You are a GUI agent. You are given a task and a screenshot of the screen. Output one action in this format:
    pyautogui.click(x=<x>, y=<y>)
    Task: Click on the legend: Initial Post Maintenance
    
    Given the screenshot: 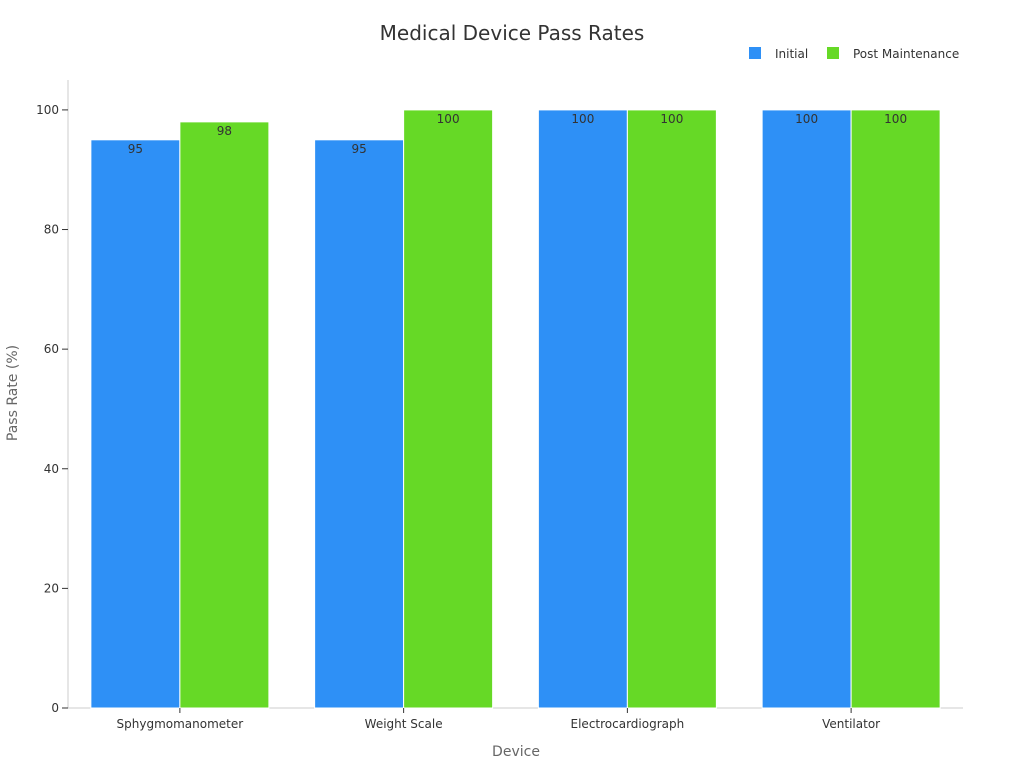 What is the action you would take?
    pyautogui.click(x=854, y=54)
    